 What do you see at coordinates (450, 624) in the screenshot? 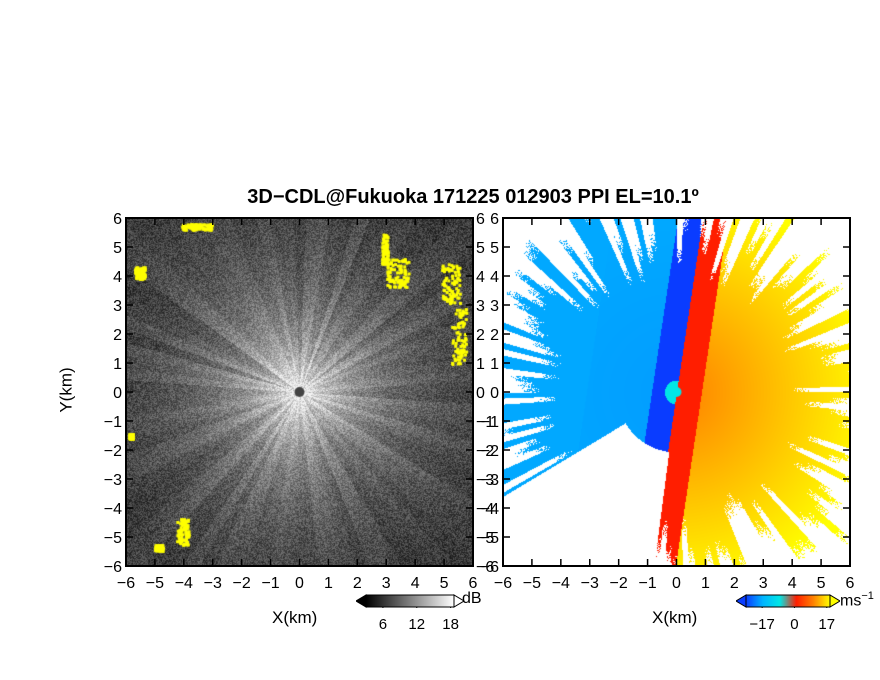
I see `colorbar-tick-label: 18` at bounding box center [450, 624].